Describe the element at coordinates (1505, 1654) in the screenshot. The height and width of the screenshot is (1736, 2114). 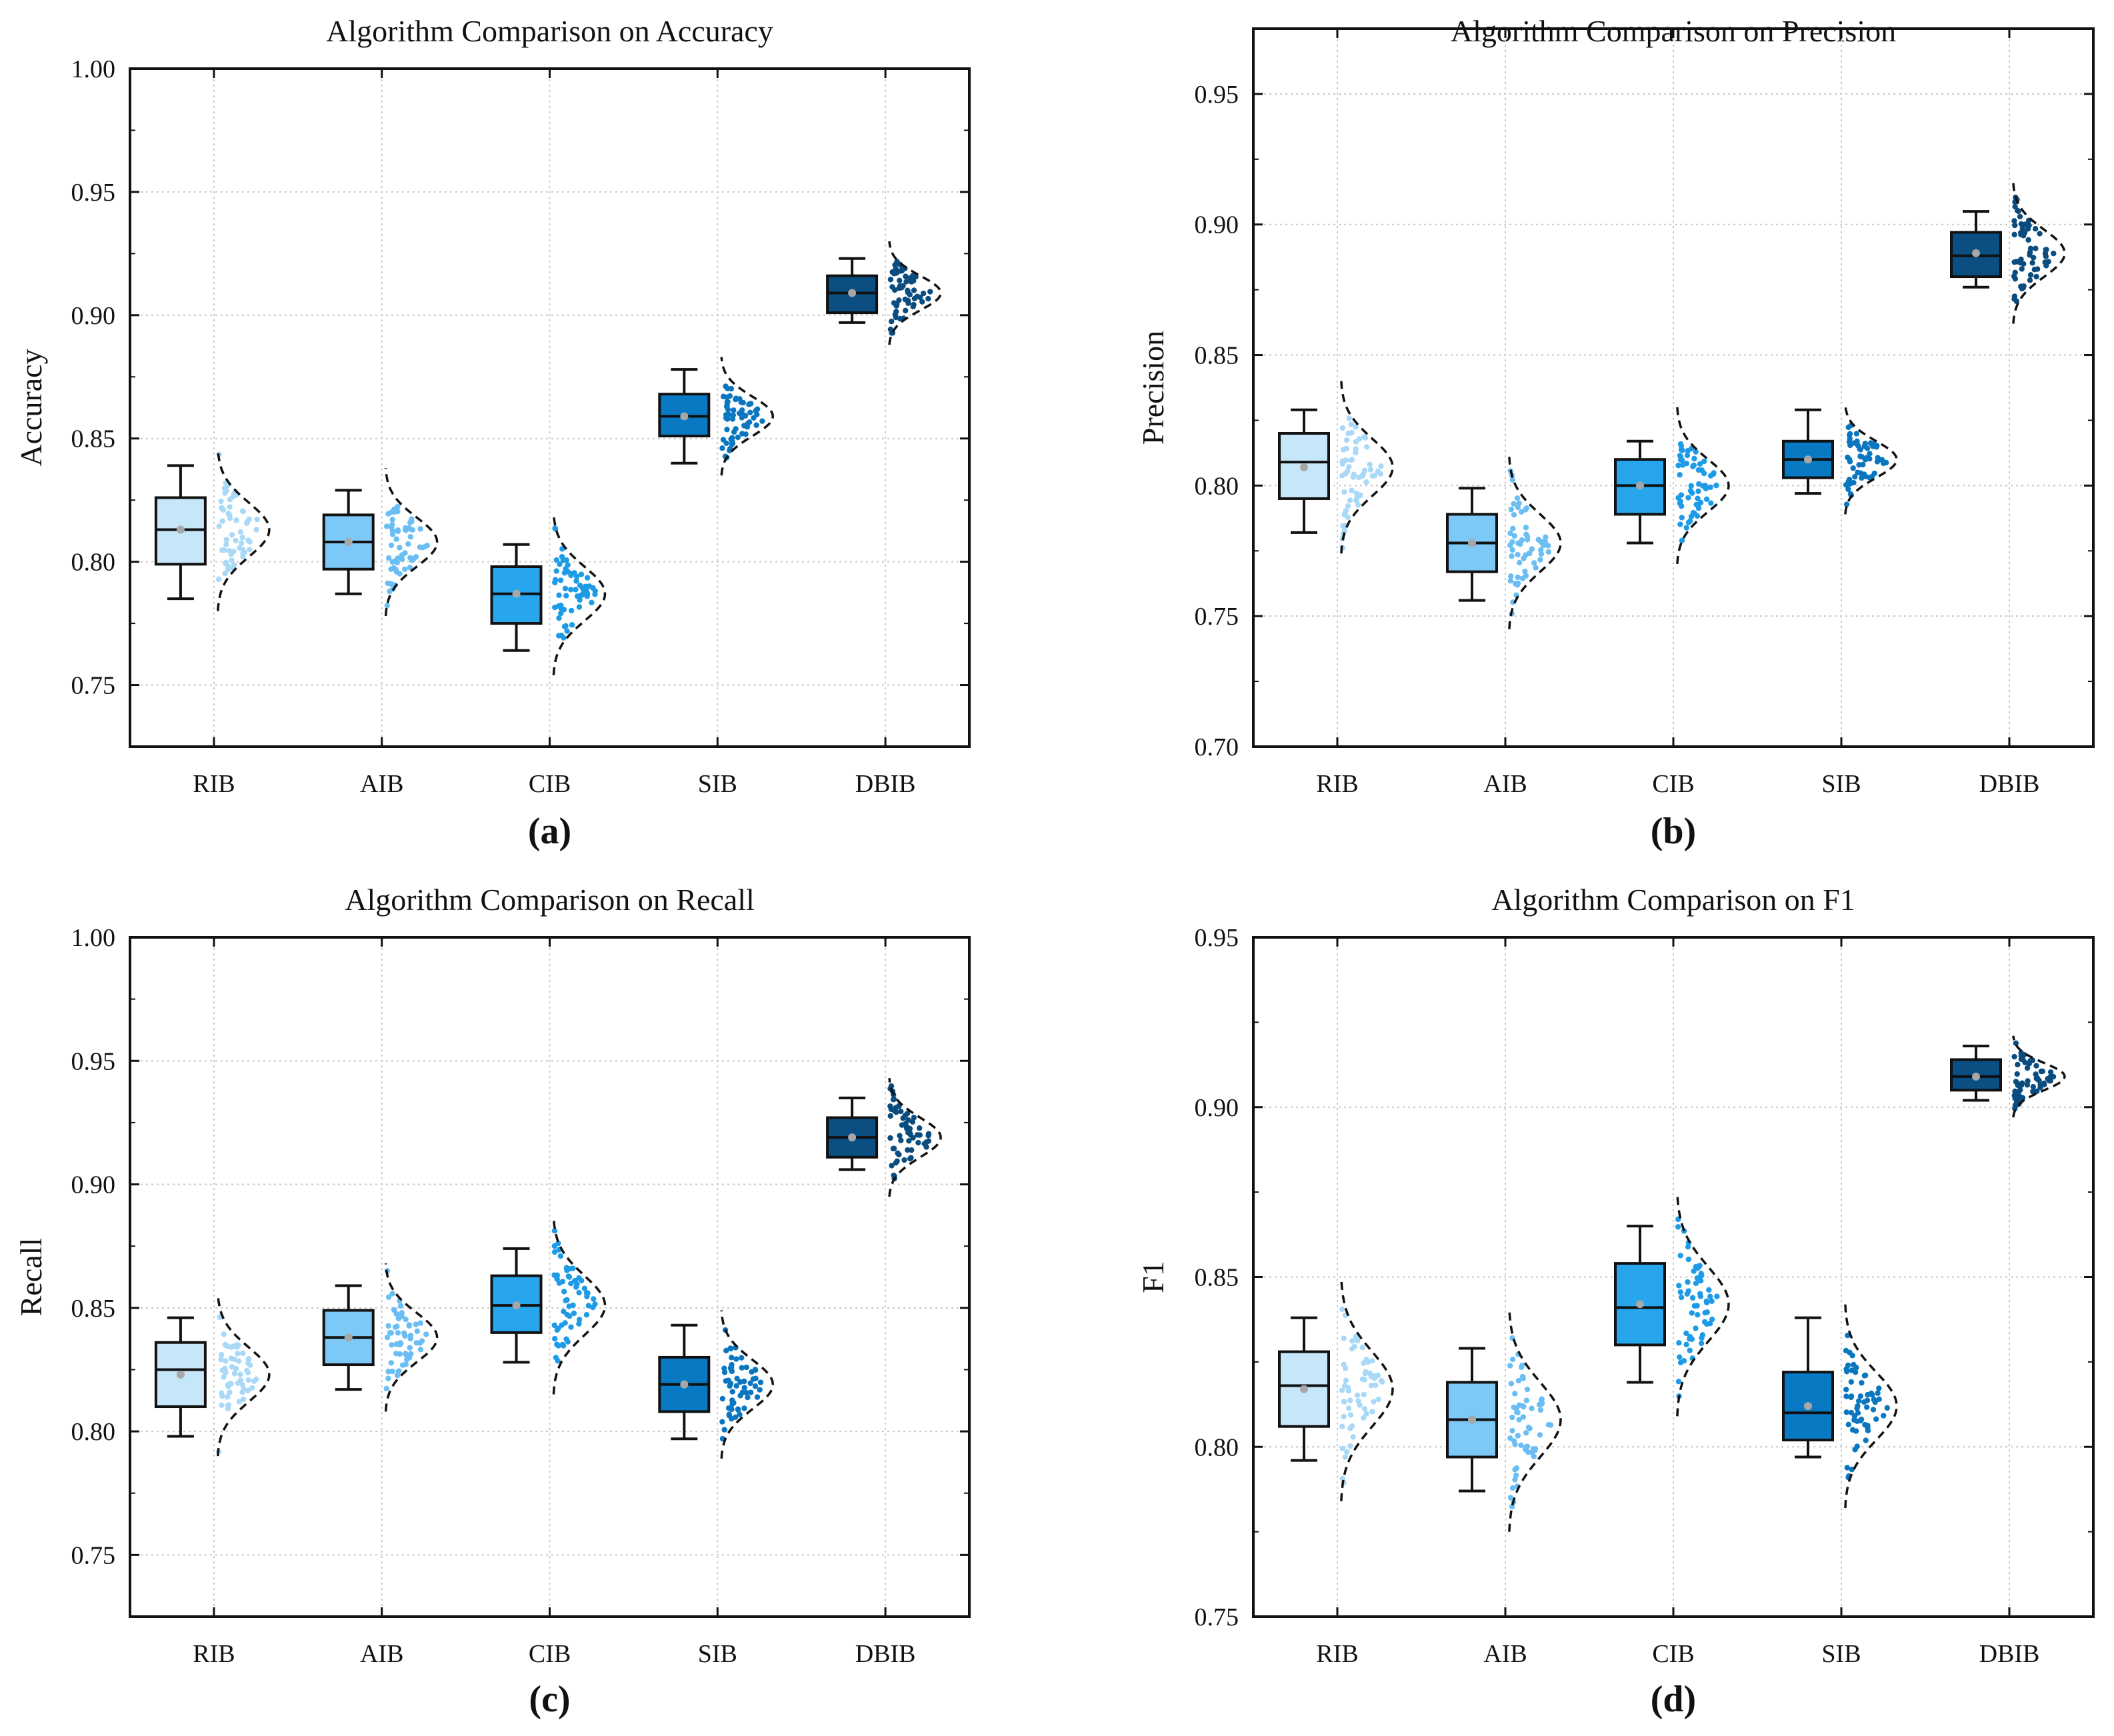
I see `x-tick-label-aib: AIB` at that location.